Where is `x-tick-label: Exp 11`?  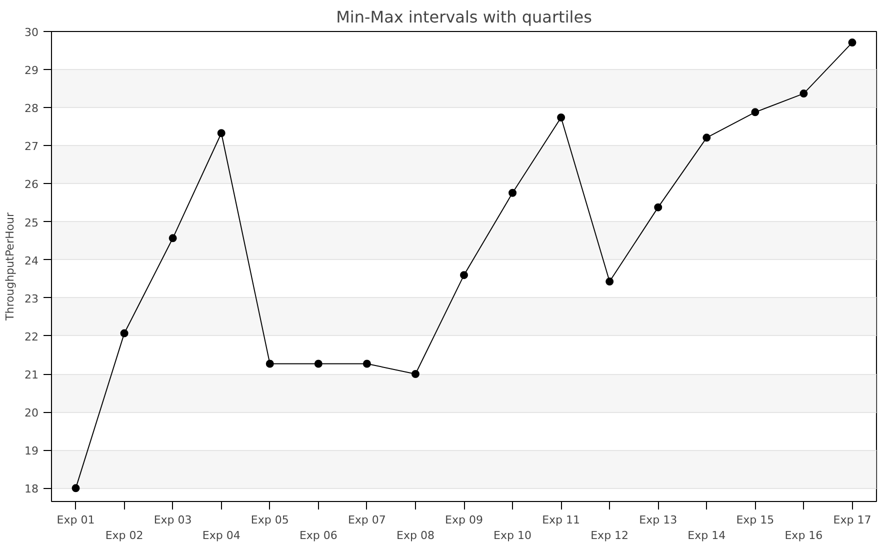 x-tick-label: Exp 11 is located at coordinates (561, 520).